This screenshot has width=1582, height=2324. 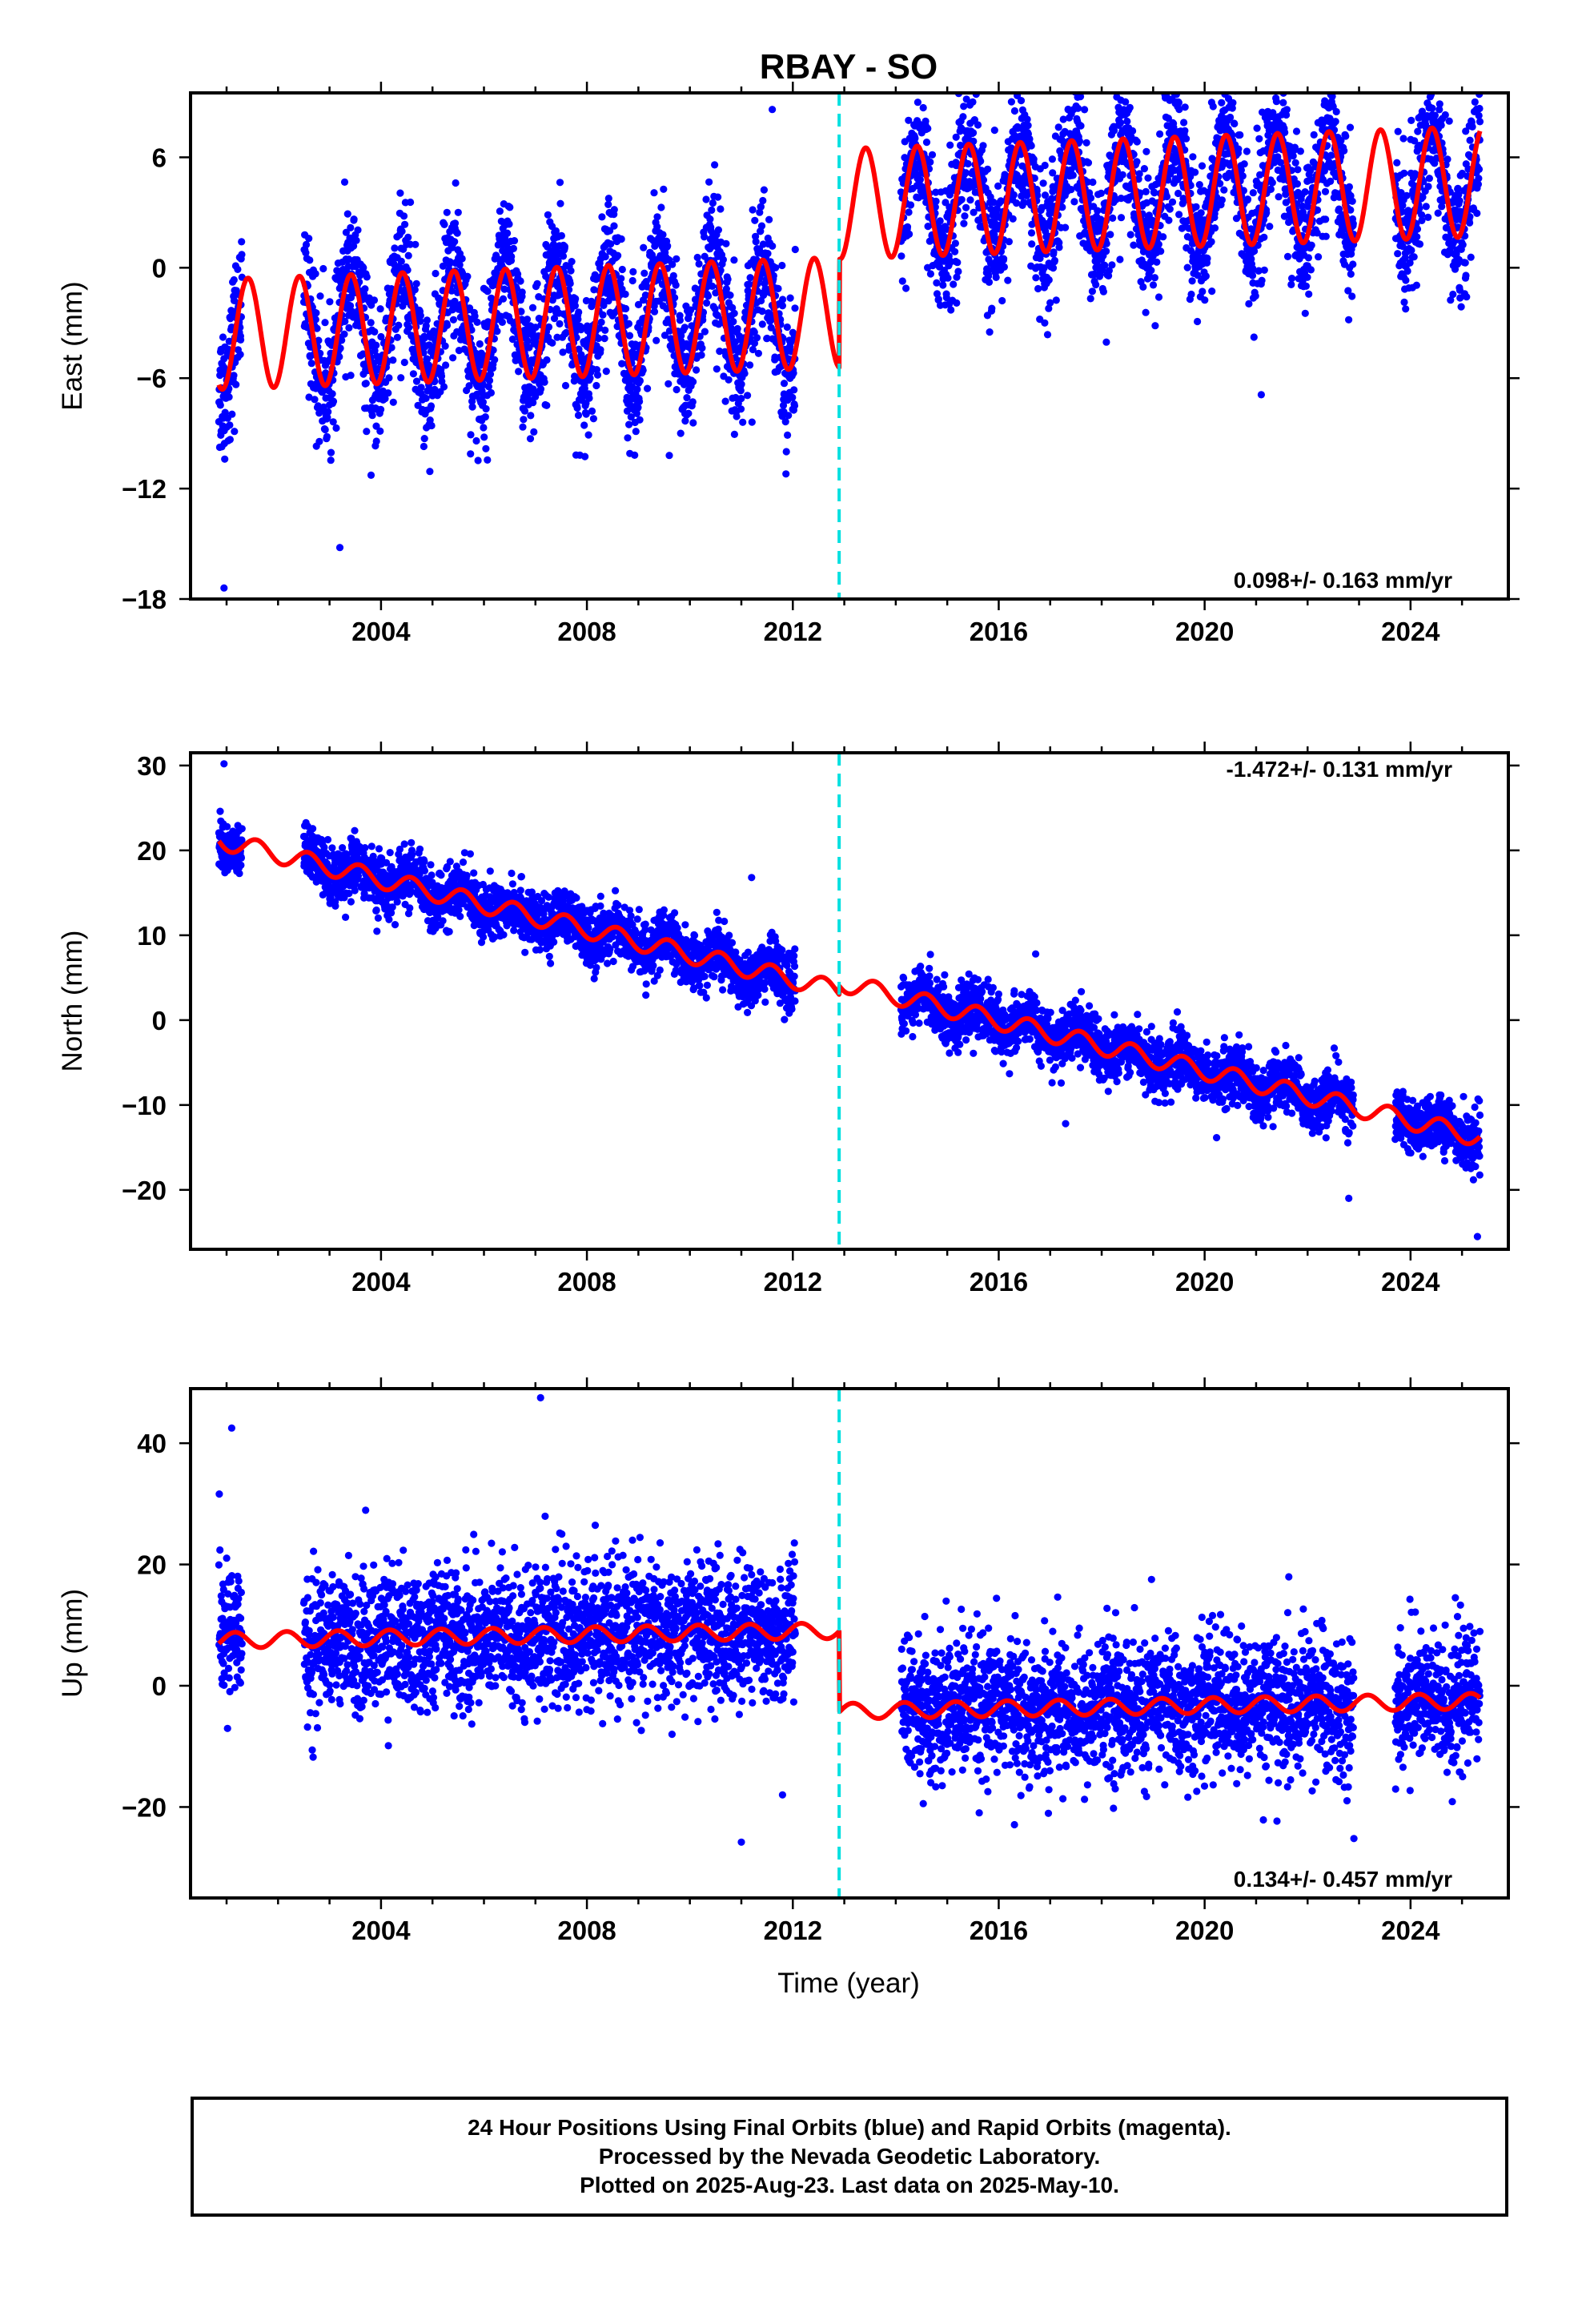 What do you see at coordinates (849, 66) in the screenshot?
I see `chart-title: RBAY - SO` at bounding box center [849, 66].